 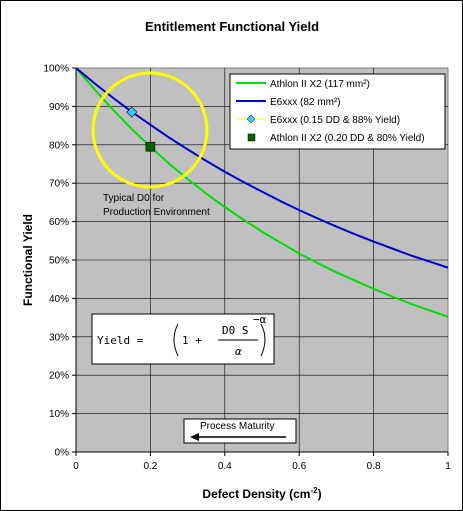 What do you see at coordinates (262, 461) in the screenshot?
I see `x-axis: 0 0.2 0.4 0.6 0.8 1` at bounding box center [262, 461].